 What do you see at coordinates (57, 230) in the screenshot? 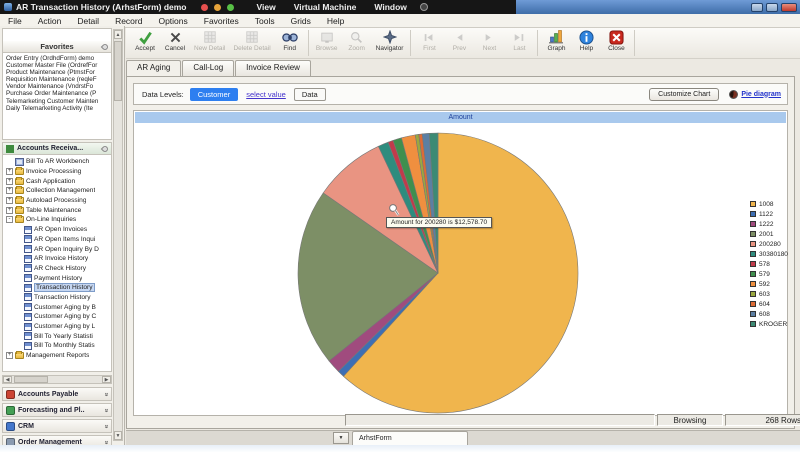
I see `tree-item-ar-open-invoices: AR Open Invoices` at bounding box center [57, 230].